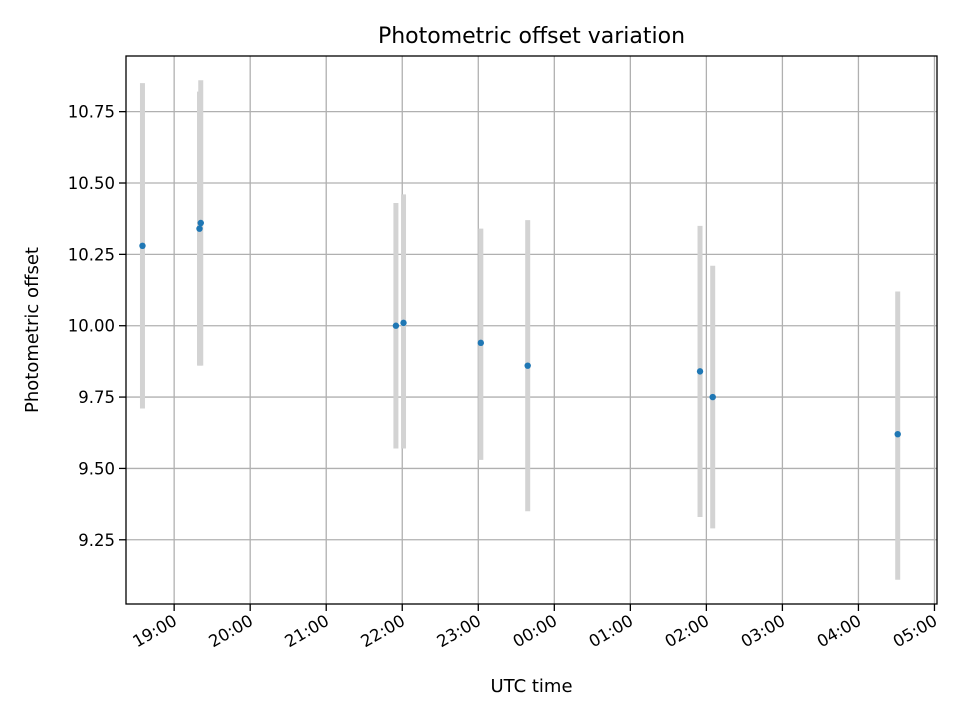 The width and height of the screenshot is (960, 720). Describe the element at coordinates (96, 540) in the screenshot. I see `y-tick-label: 9.25` at that location.